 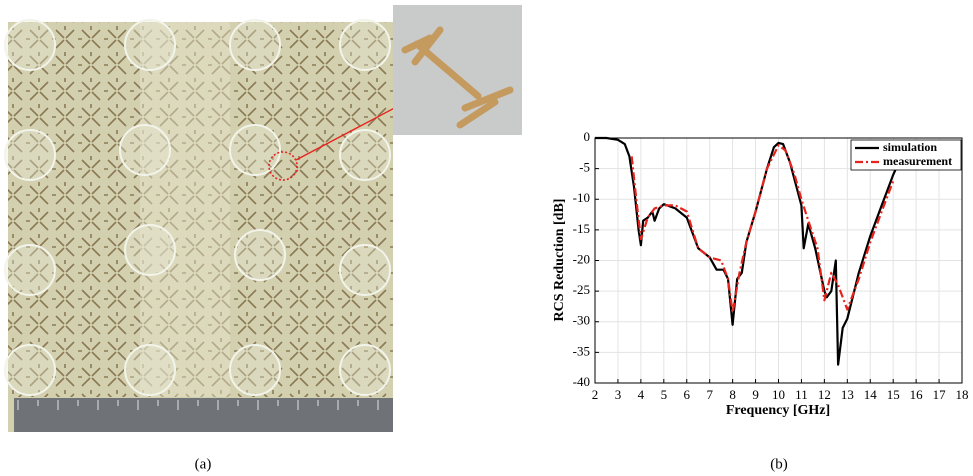 What do you see at coordinates (709, 394) in the screenshot?
I see `x-tick-label: 7` at bounding box center [709, 394].